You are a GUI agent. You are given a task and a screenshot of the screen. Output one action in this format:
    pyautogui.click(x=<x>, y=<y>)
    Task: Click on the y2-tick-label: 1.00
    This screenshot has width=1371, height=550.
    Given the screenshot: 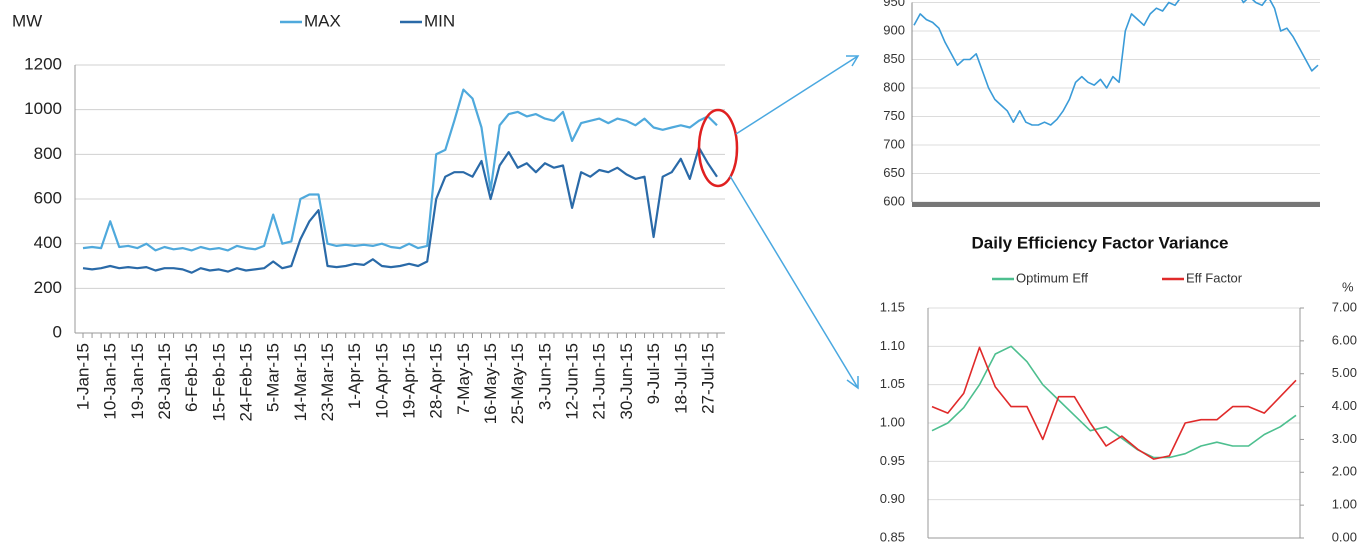 What is the action you would take?
    pyautogui.click(x=1344, y=504)
    